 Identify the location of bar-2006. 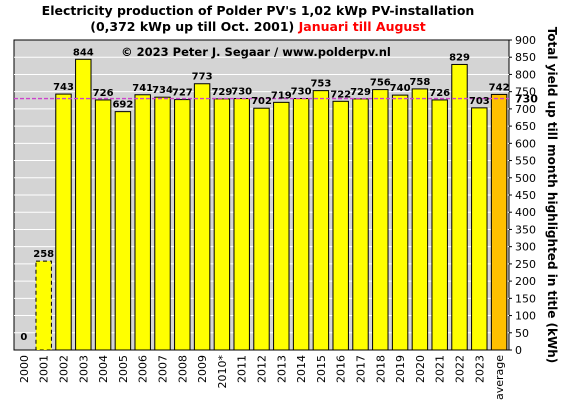
(142, 222).